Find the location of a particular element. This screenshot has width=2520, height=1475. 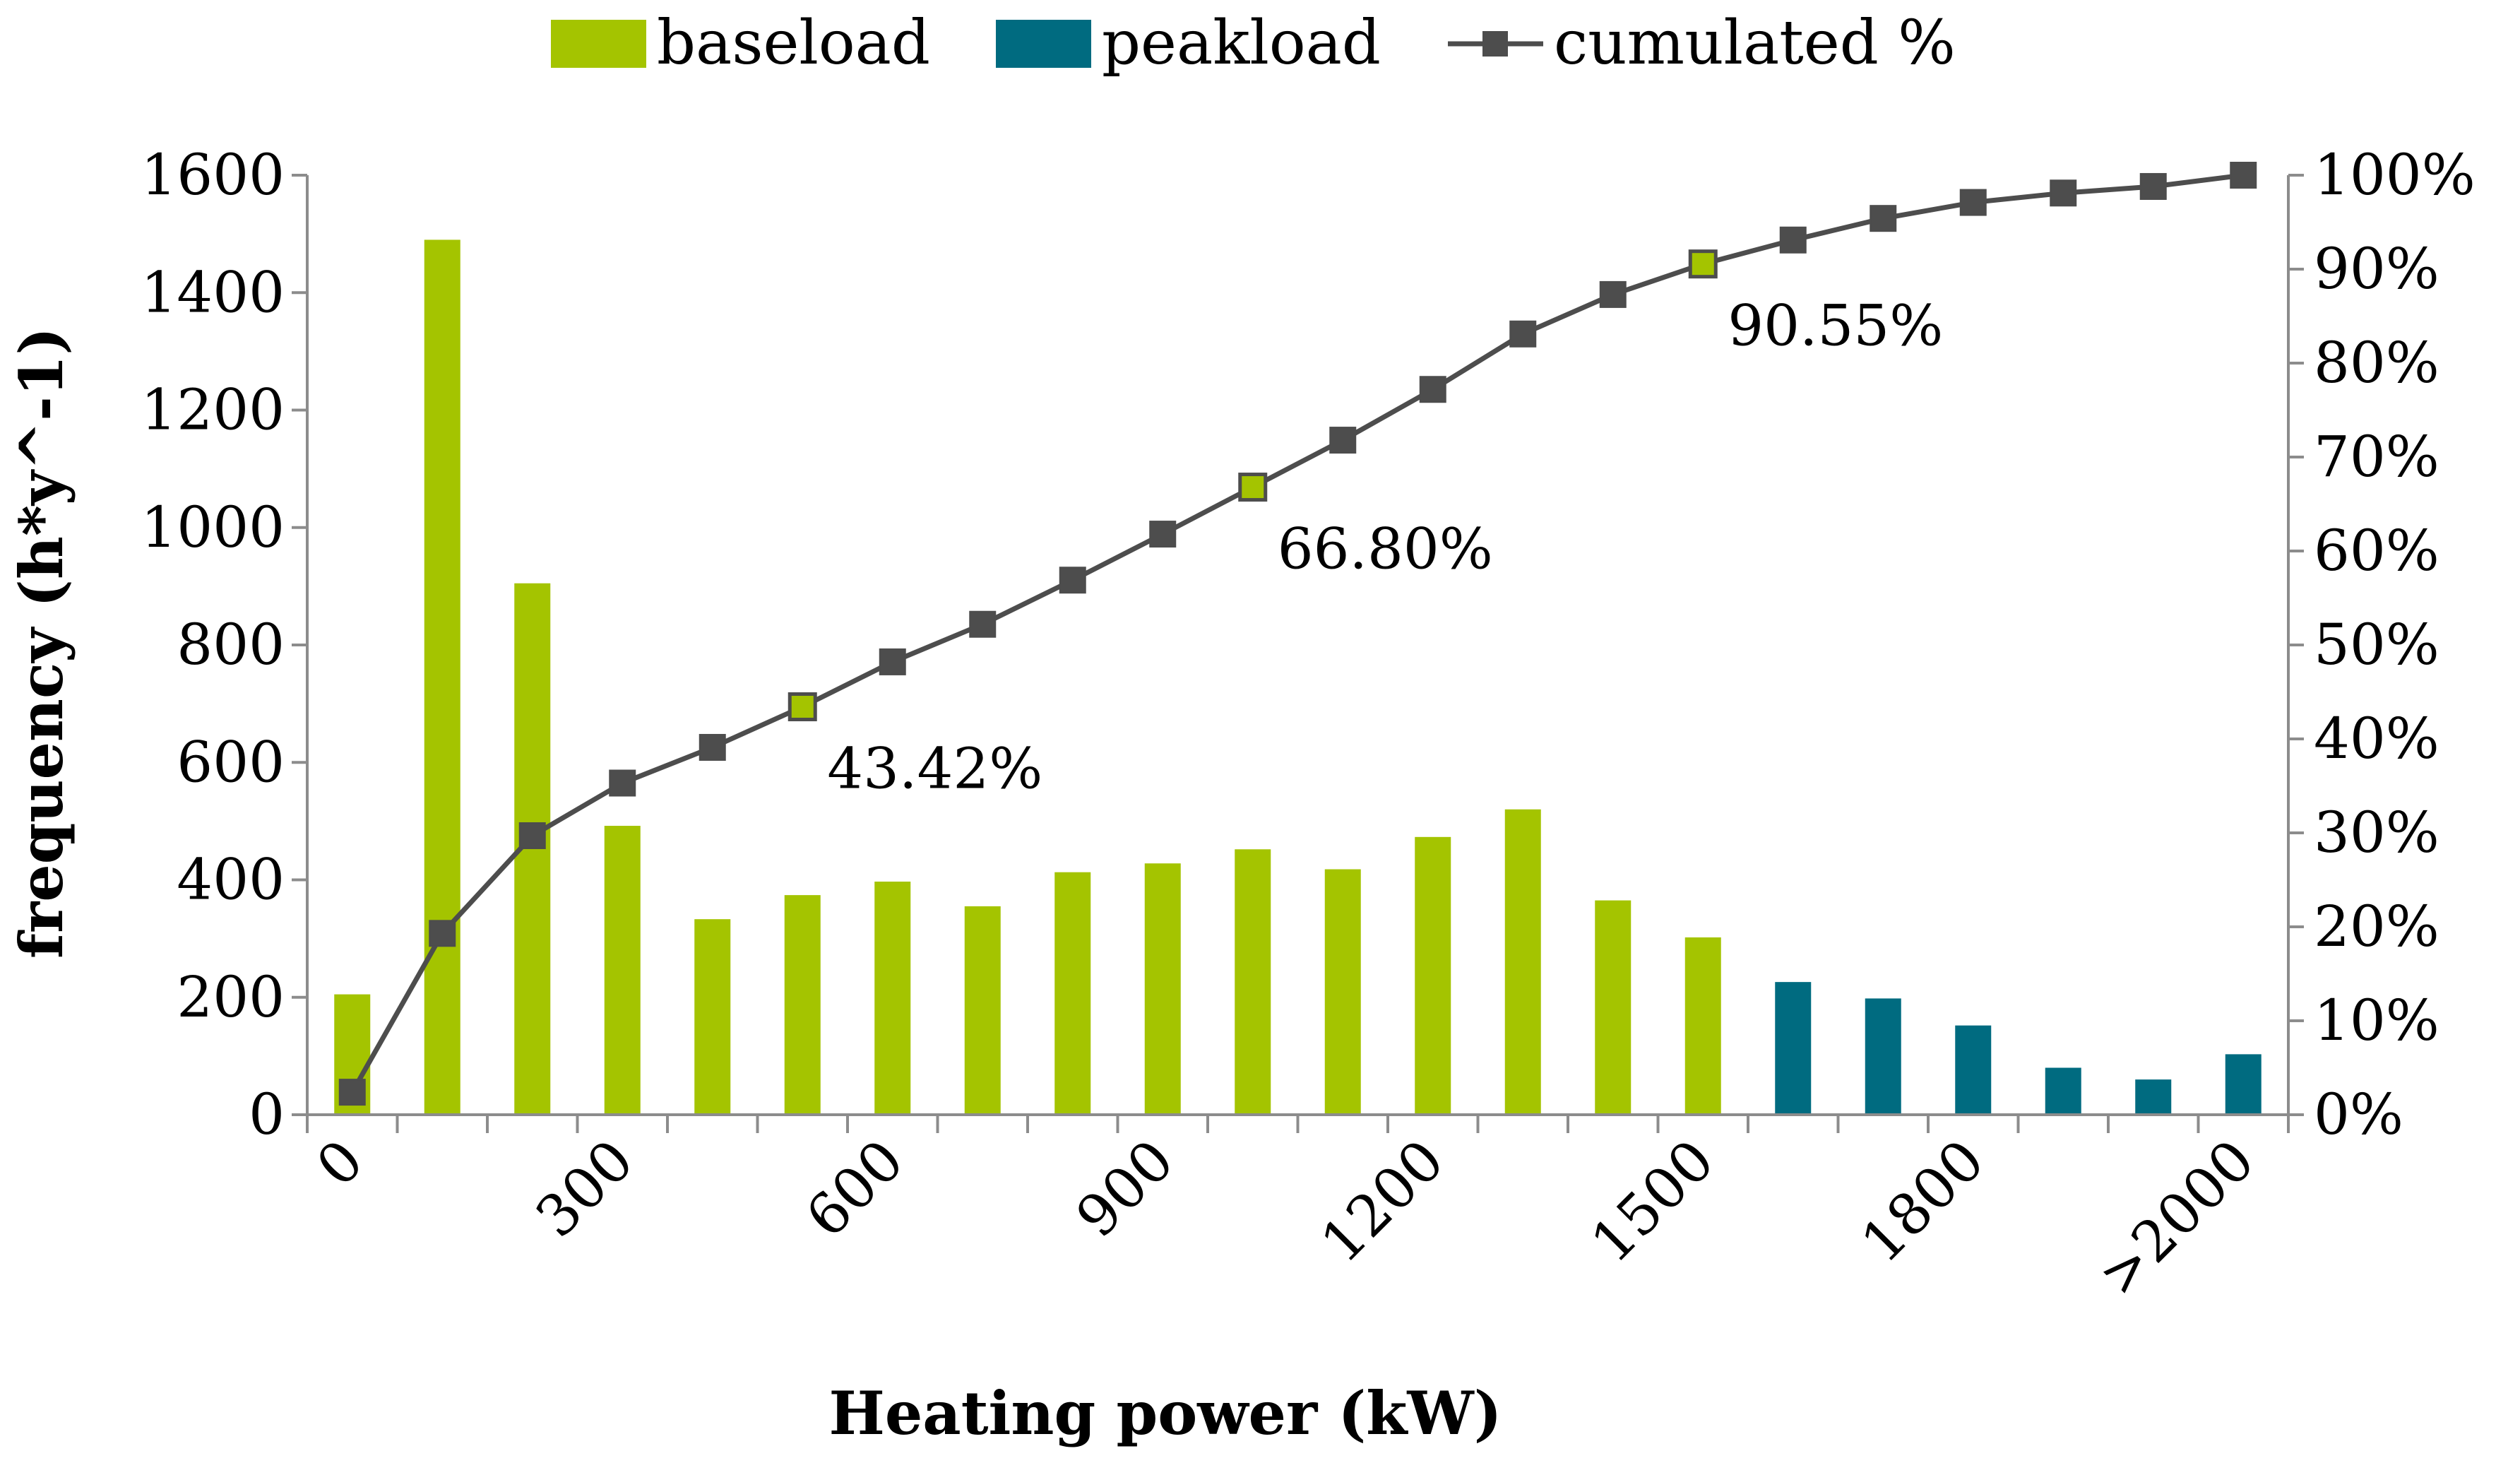

legend-swatch-baseload is located at coordinates (599, 44).